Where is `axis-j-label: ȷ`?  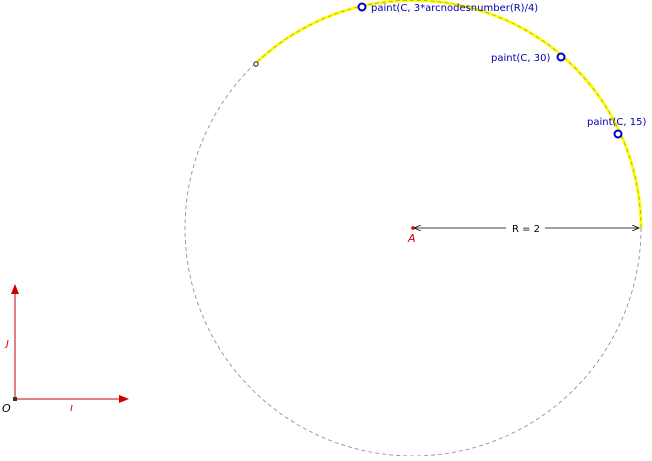 axis-j-label: ȷ is located at coordinates (6, 342).